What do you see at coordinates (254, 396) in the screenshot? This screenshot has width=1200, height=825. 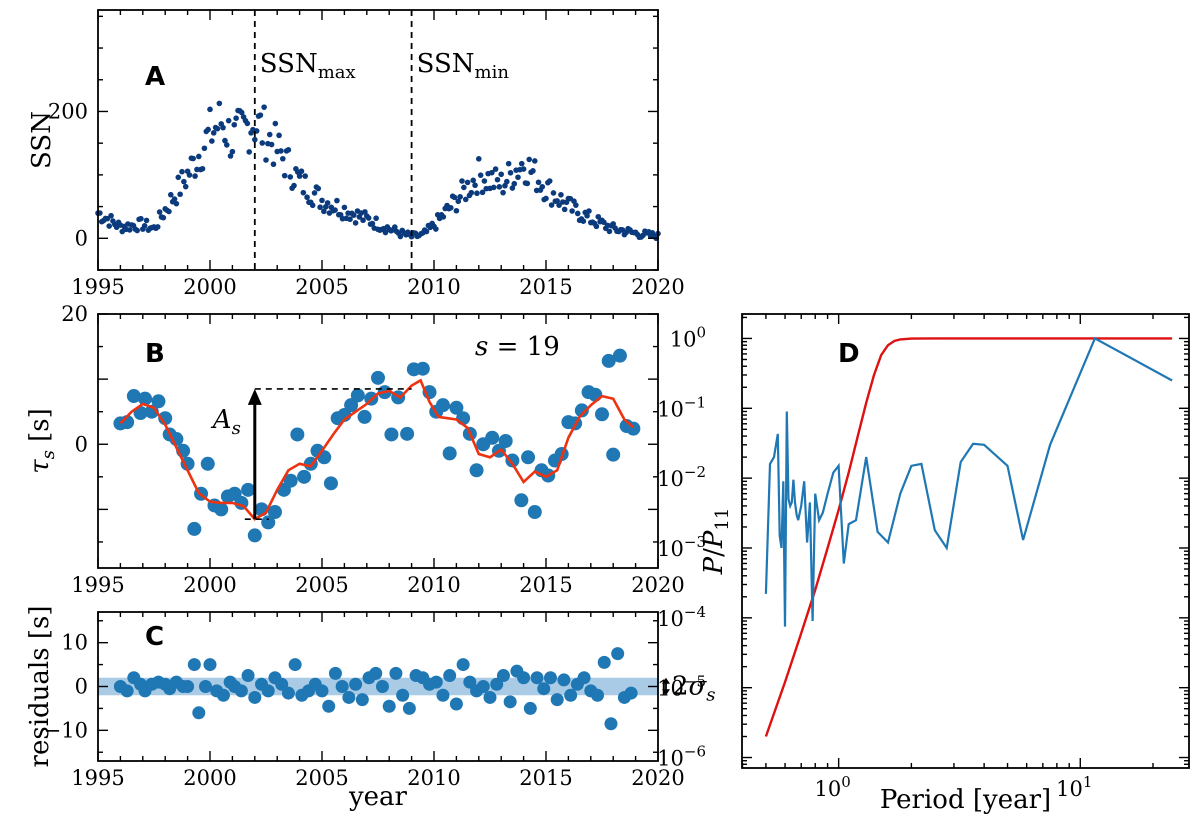 I see `amplitude-arrowhead` at bounding box center [254, 396].